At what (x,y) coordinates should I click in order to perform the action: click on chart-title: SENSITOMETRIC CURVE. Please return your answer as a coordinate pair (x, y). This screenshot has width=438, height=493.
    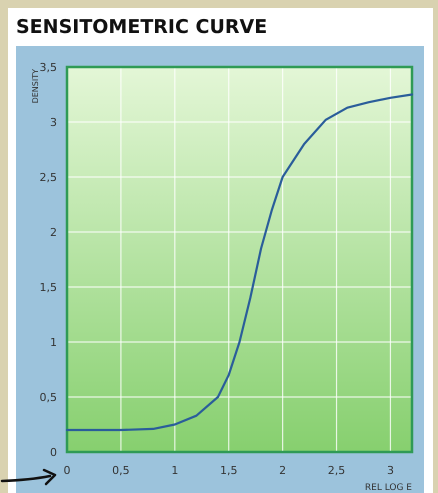
    Looking at the image, I should click on (142, 27).